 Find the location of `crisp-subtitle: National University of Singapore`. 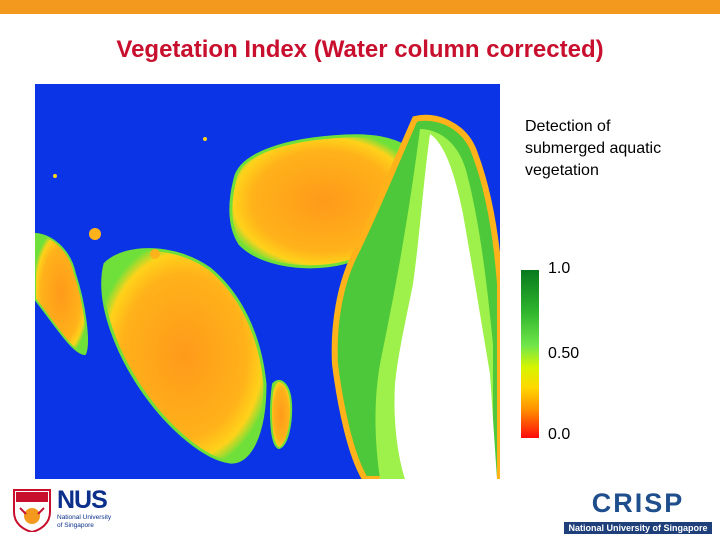

crisp-subtitle: National University of Singapore is located at coordinates (638, 528).